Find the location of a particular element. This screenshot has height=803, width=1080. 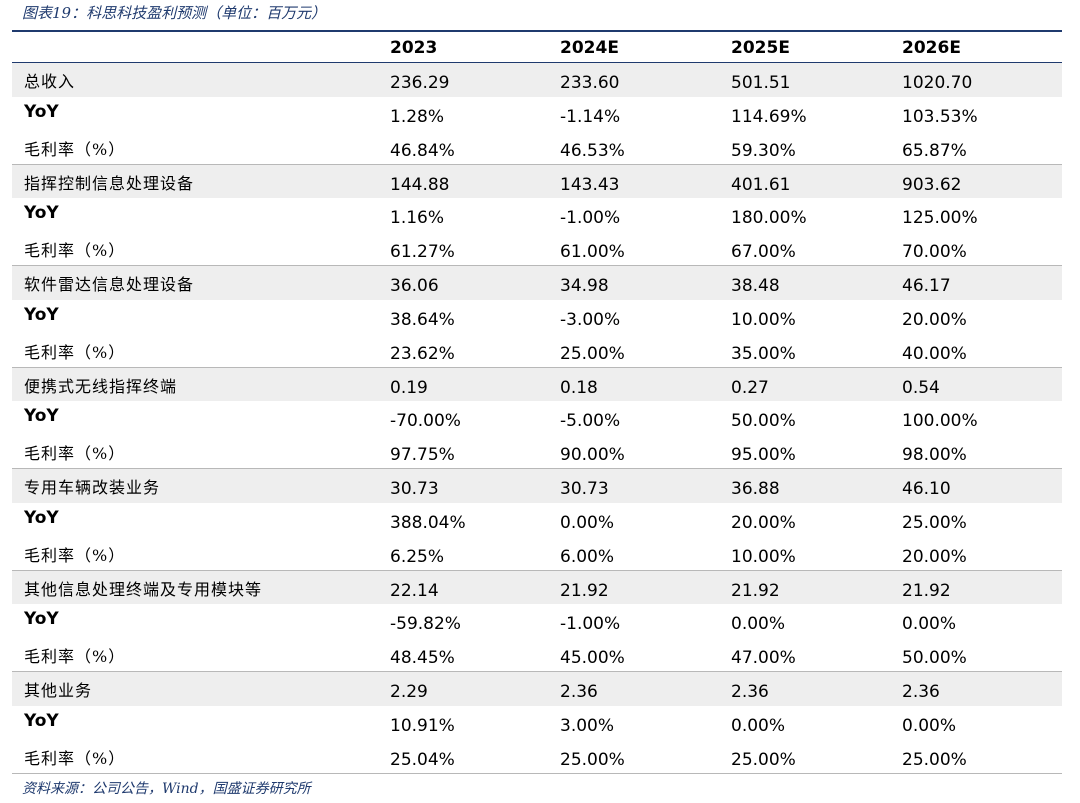

header-2026e: 2026E is located at coordinates (931, 48).